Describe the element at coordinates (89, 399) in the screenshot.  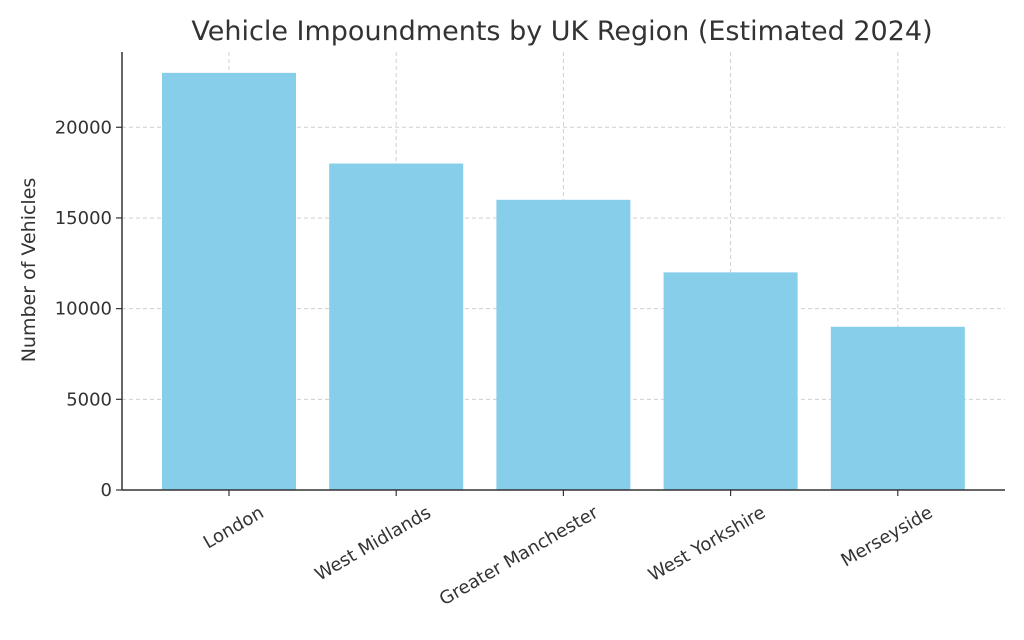
I see `y-tick-label: 5000` at that location.